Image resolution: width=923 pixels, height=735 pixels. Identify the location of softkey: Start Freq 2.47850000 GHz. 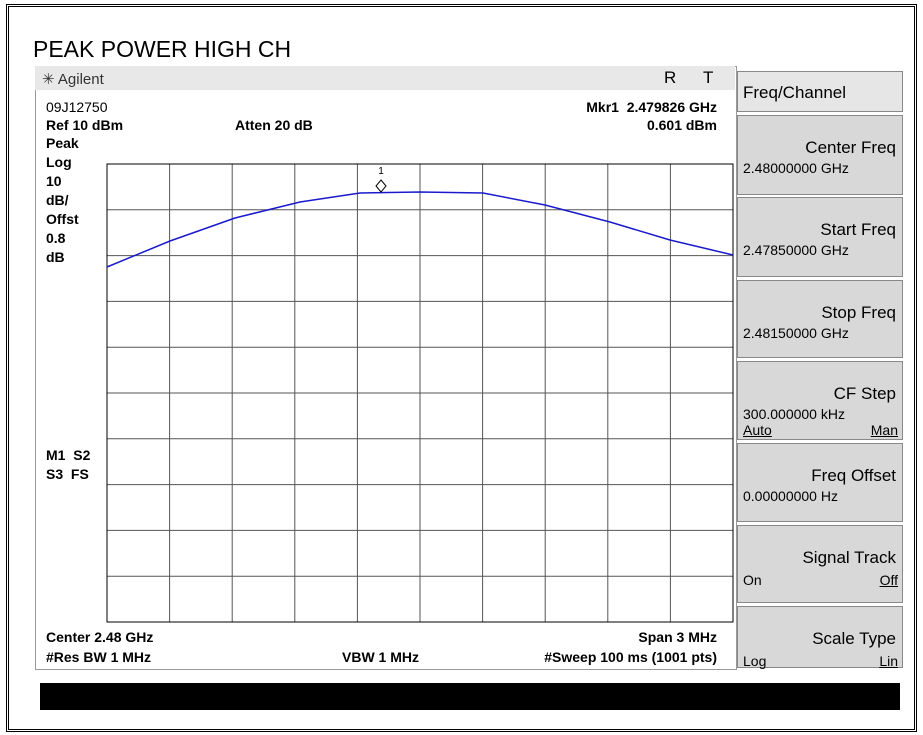
(820, 237).